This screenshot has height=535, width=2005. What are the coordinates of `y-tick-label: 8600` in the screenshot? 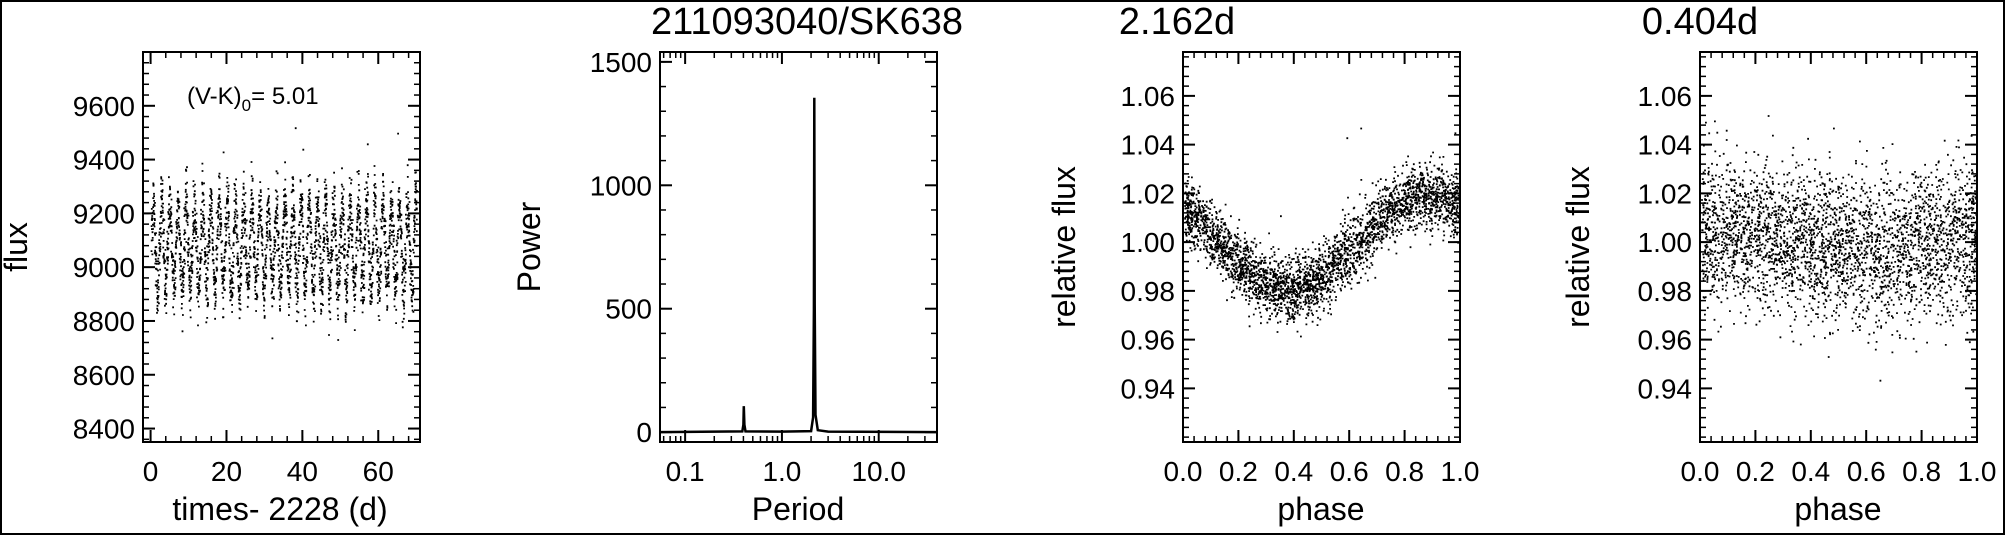 It's located at (104, 375).